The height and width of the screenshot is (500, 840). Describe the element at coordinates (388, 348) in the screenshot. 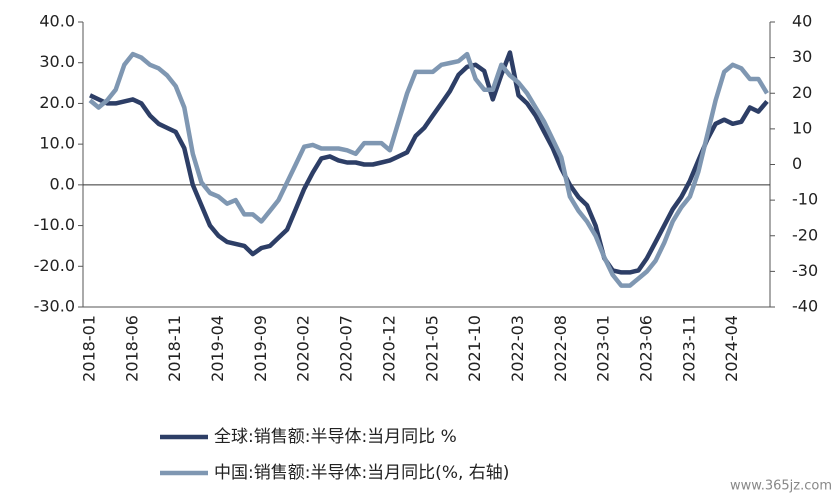

I see `x-tick-label: 2020-12` at that location.